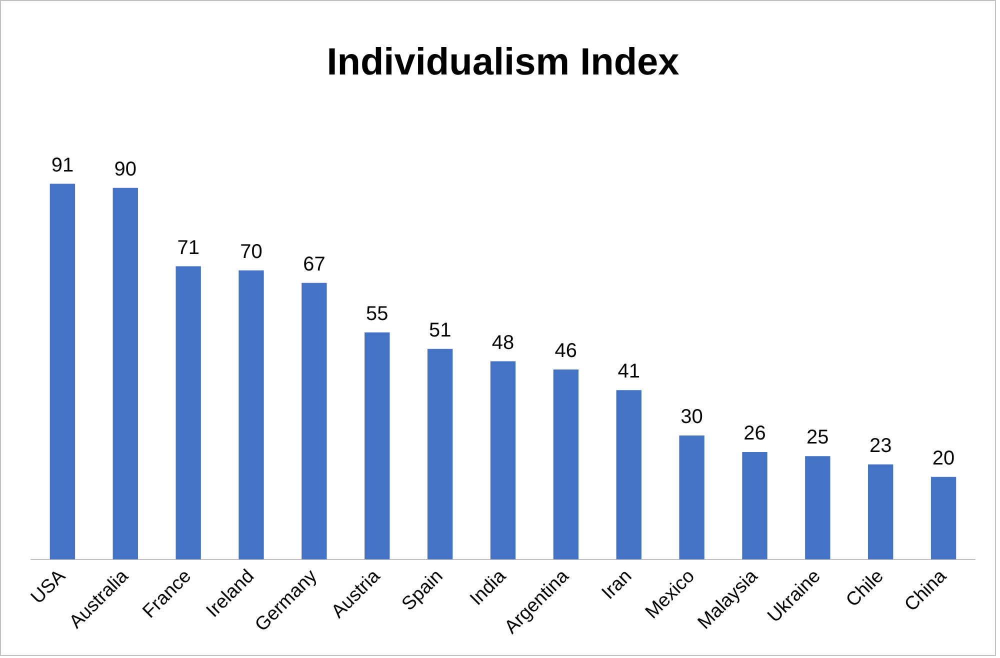  I want to click on data-label: 51, so click(440, 330).